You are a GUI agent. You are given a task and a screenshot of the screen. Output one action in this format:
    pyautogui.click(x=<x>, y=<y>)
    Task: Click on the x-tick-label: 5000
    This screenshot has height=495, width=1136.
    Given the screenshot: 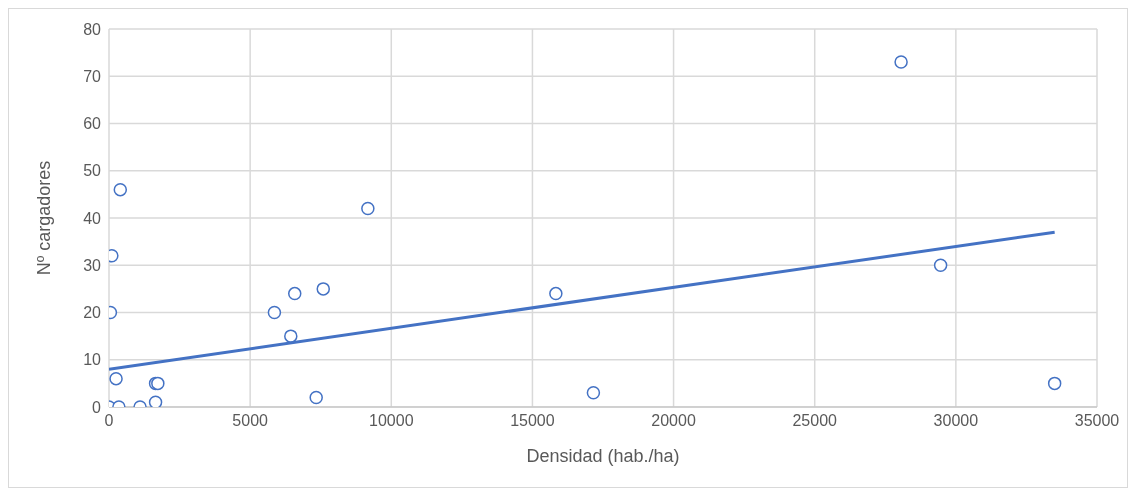 What is the action you would take?
    pyautogui.click(x=250, y=421)
    